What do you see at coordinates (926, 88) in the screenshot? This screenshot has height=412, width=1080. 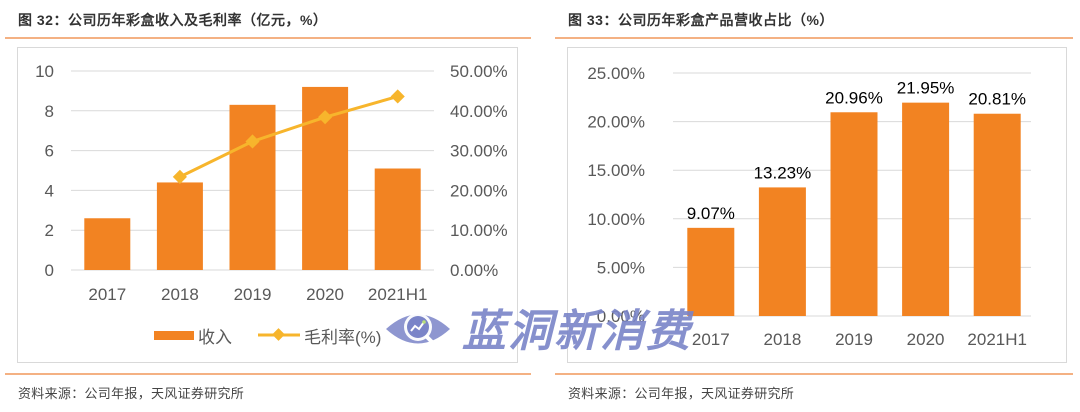 I see `data-label: 21.95%` at bounding box center [926, 88].